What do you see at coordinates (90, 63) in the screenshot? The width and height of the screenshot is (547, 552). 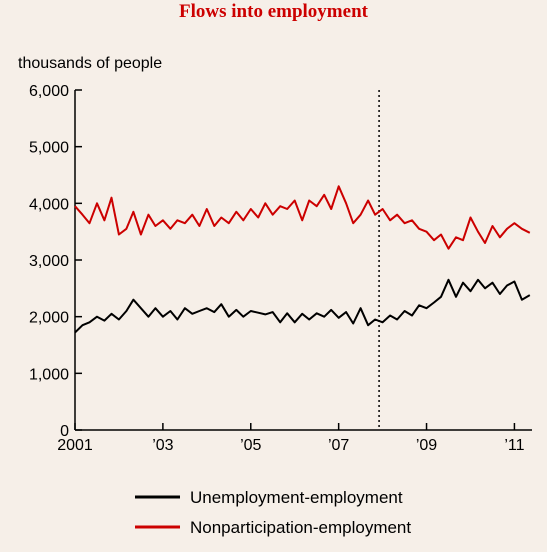 I see `y-axis-label: thousands of people` at bounding box center [90, 63].